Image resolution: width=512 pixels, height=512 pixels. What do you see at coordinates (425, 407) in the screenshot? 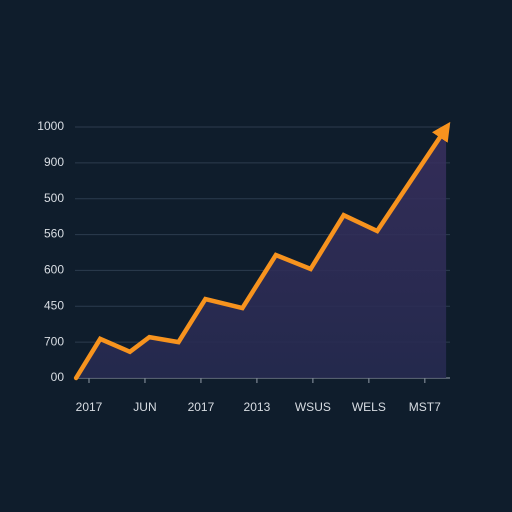
I see `x-tick-label: MST7` at bounding box center [425, 407].